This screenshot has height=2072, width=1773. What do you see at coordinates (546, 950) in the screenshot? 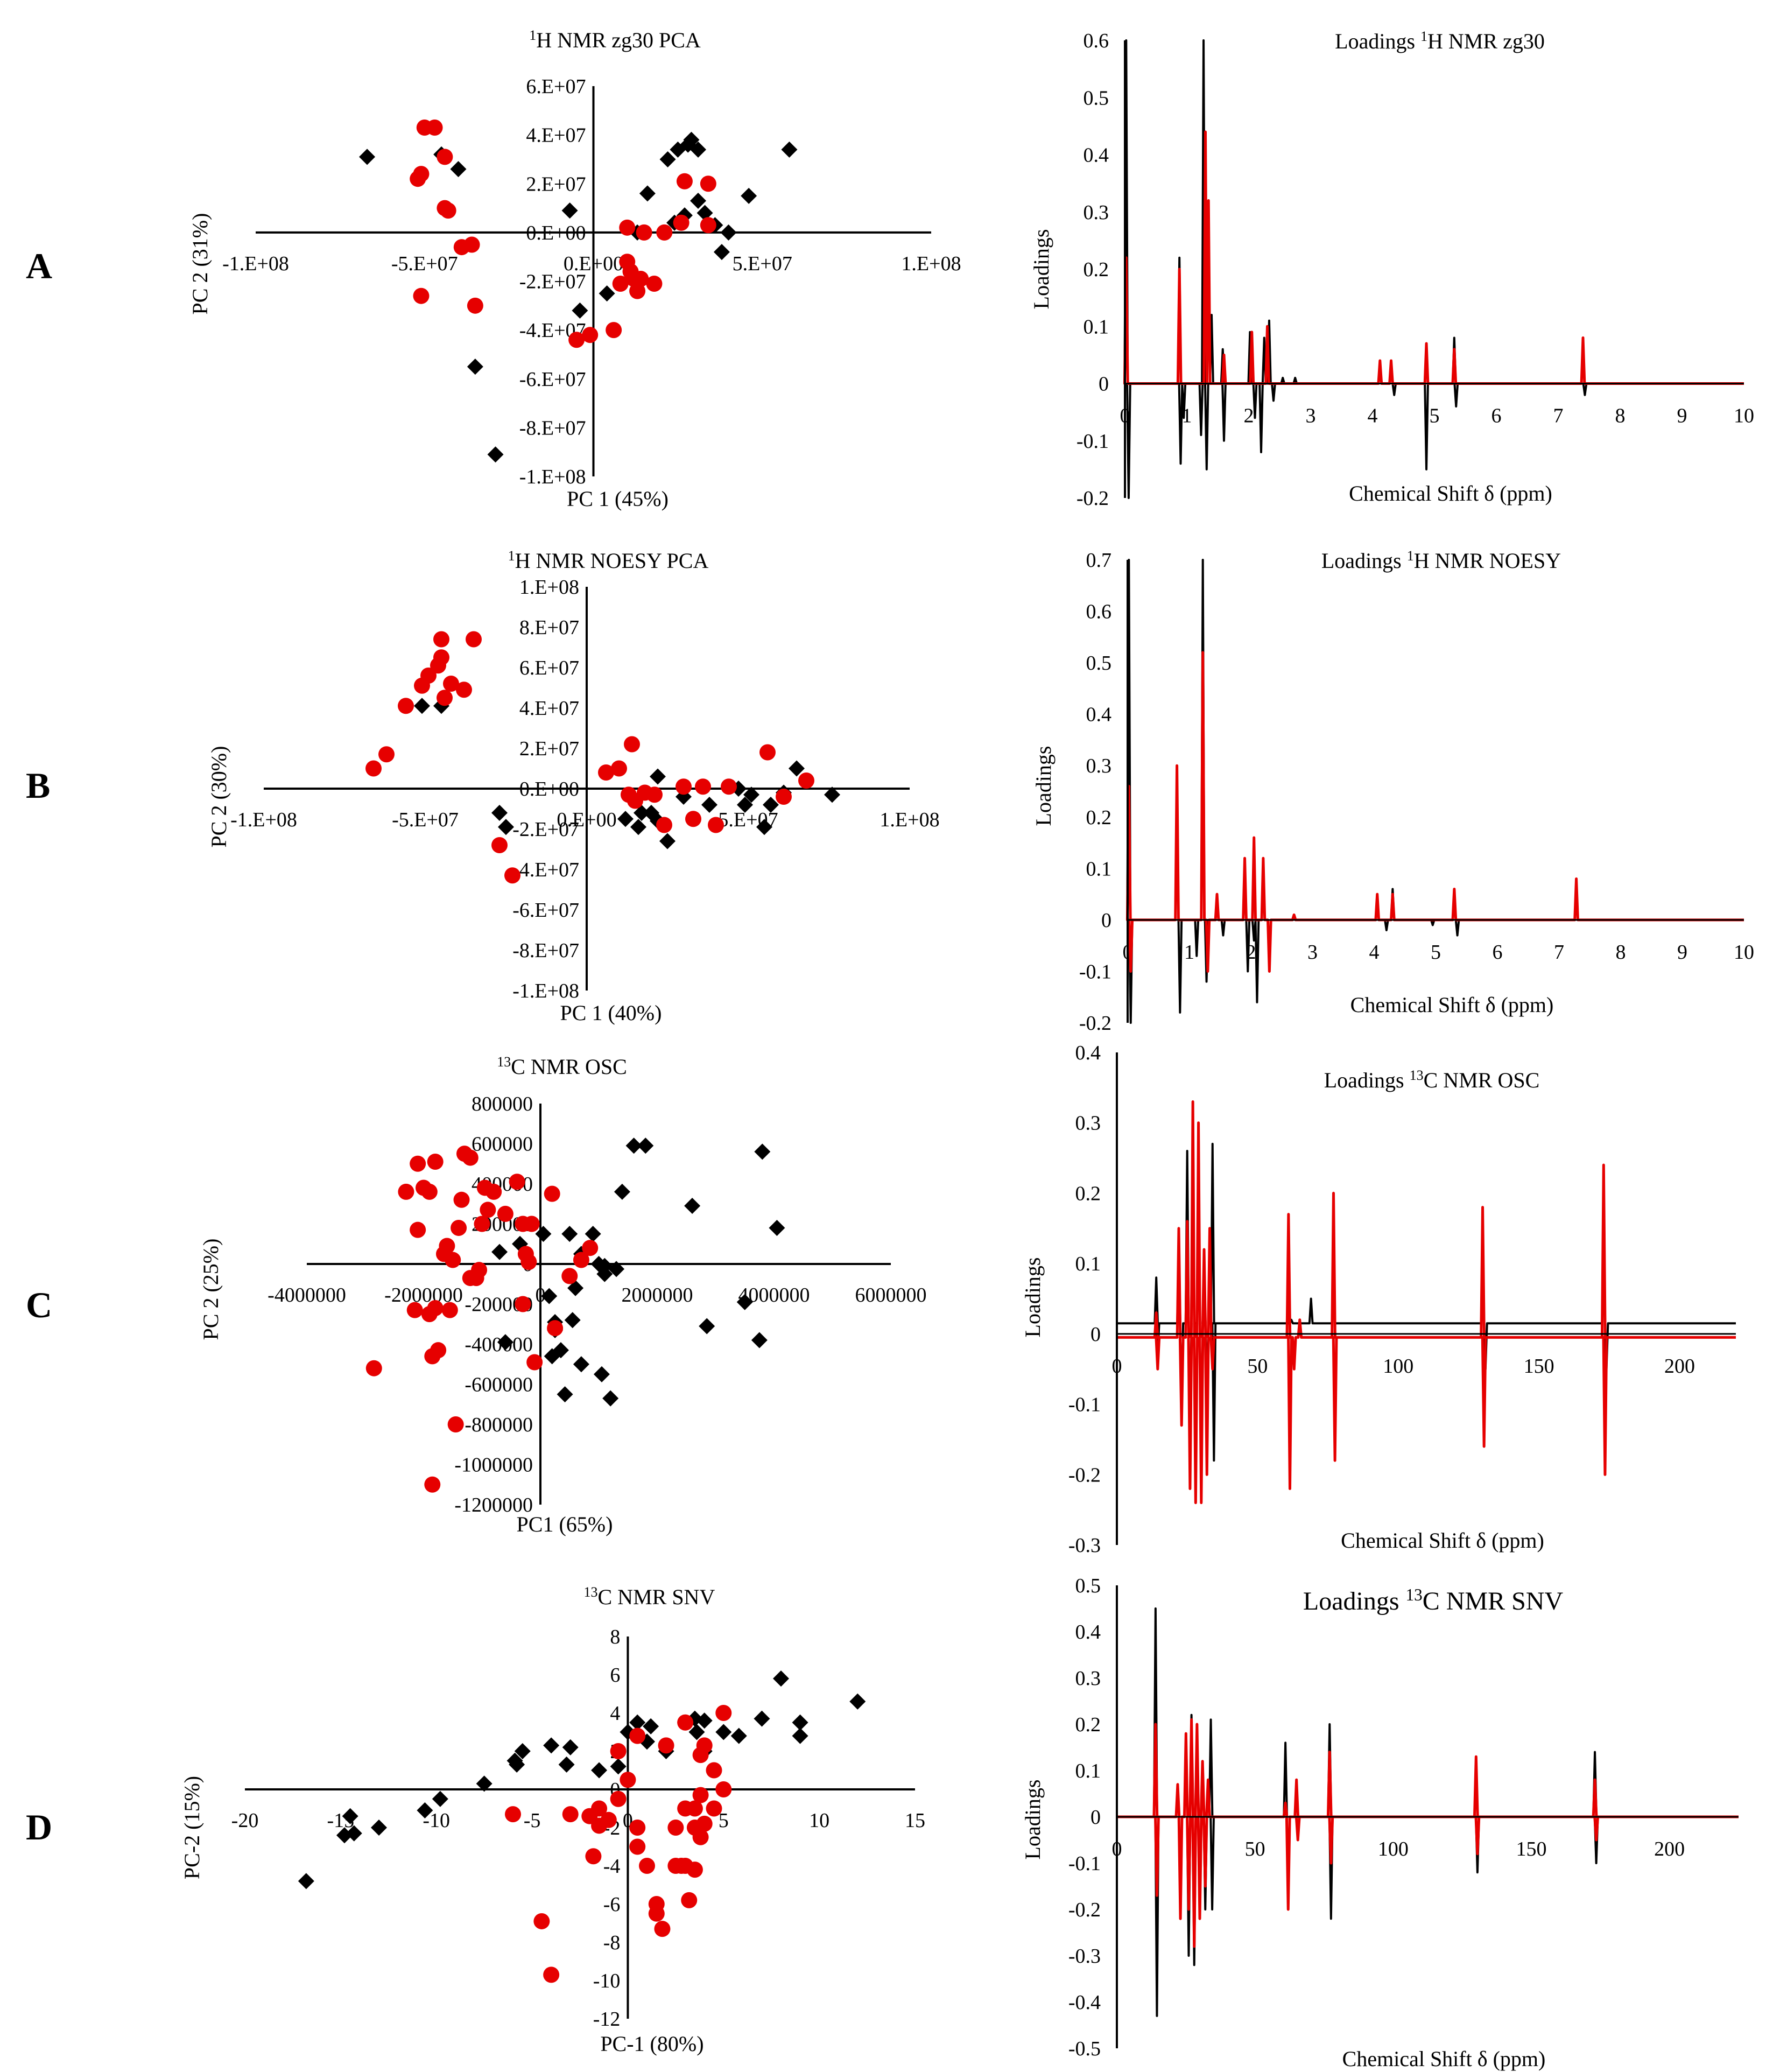
I see `y-tick-label: -8.E+07` at bounding box center [546, 950].